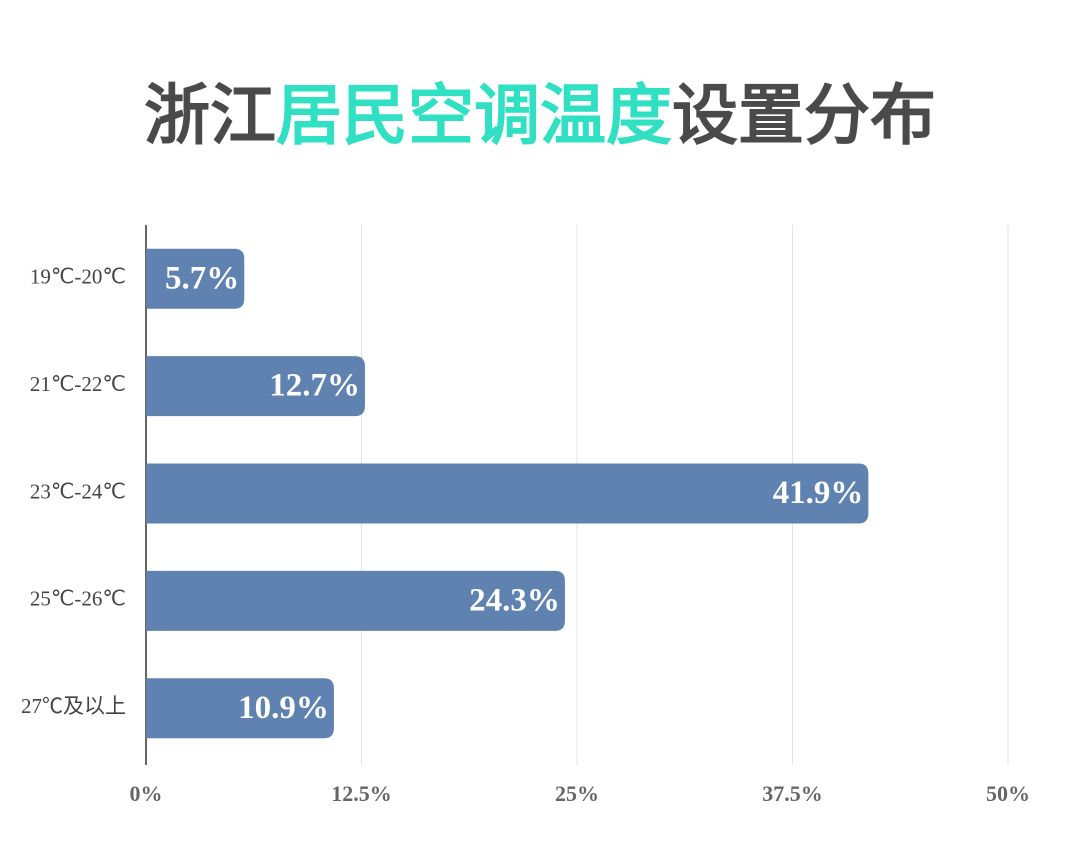  What do you see at coordinates (314, 386) in the screenshot?
I see `value-label: 12.7%` at bounding box center [314, 386].